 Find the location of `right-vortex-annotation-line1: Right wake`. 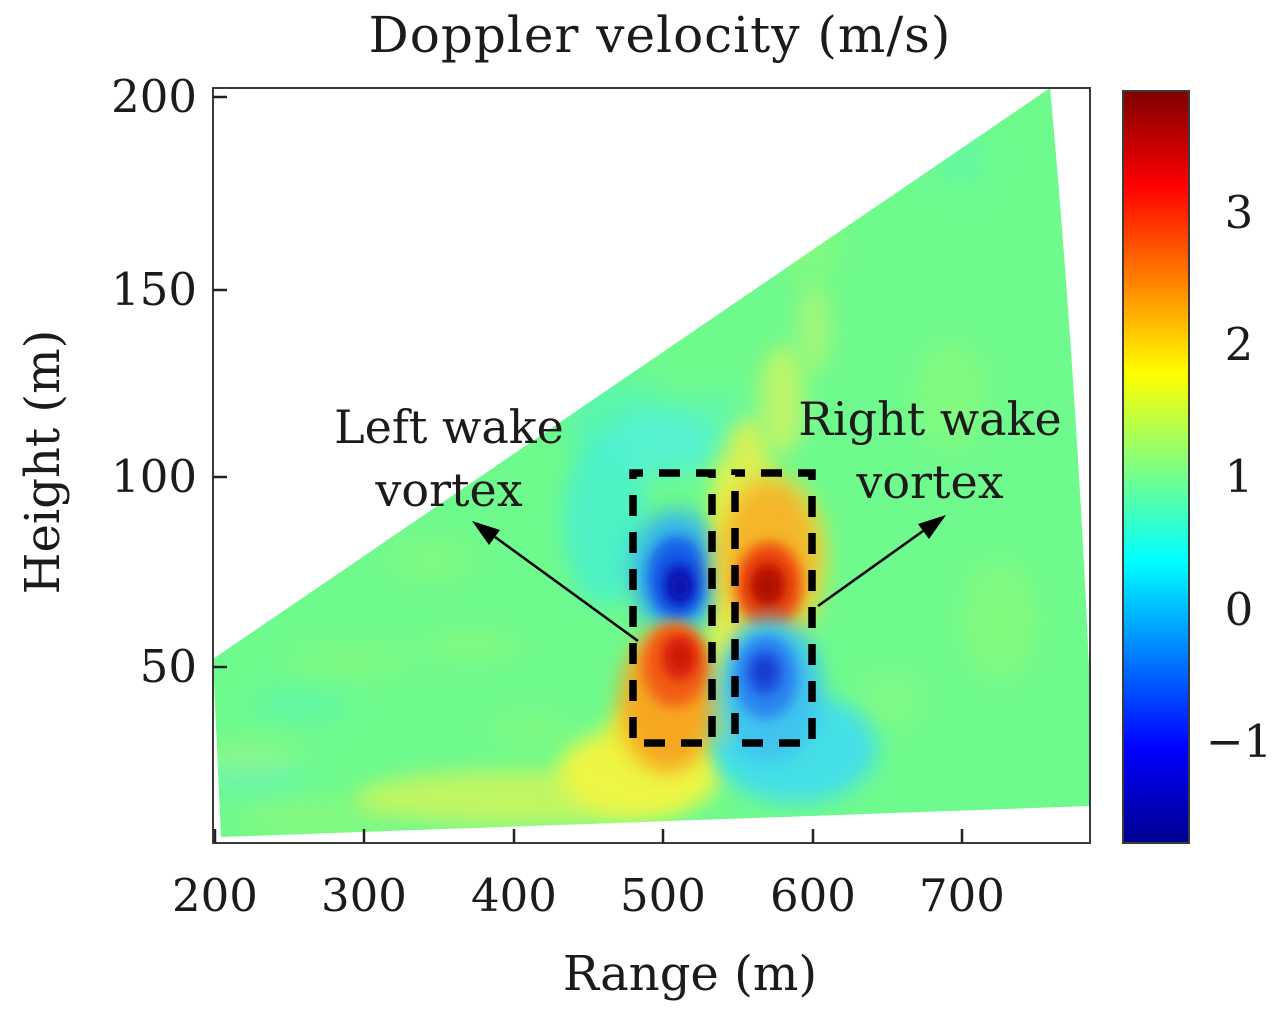

right-vortex-annotation-line1: Right wake is located at coordinates (930, 419).